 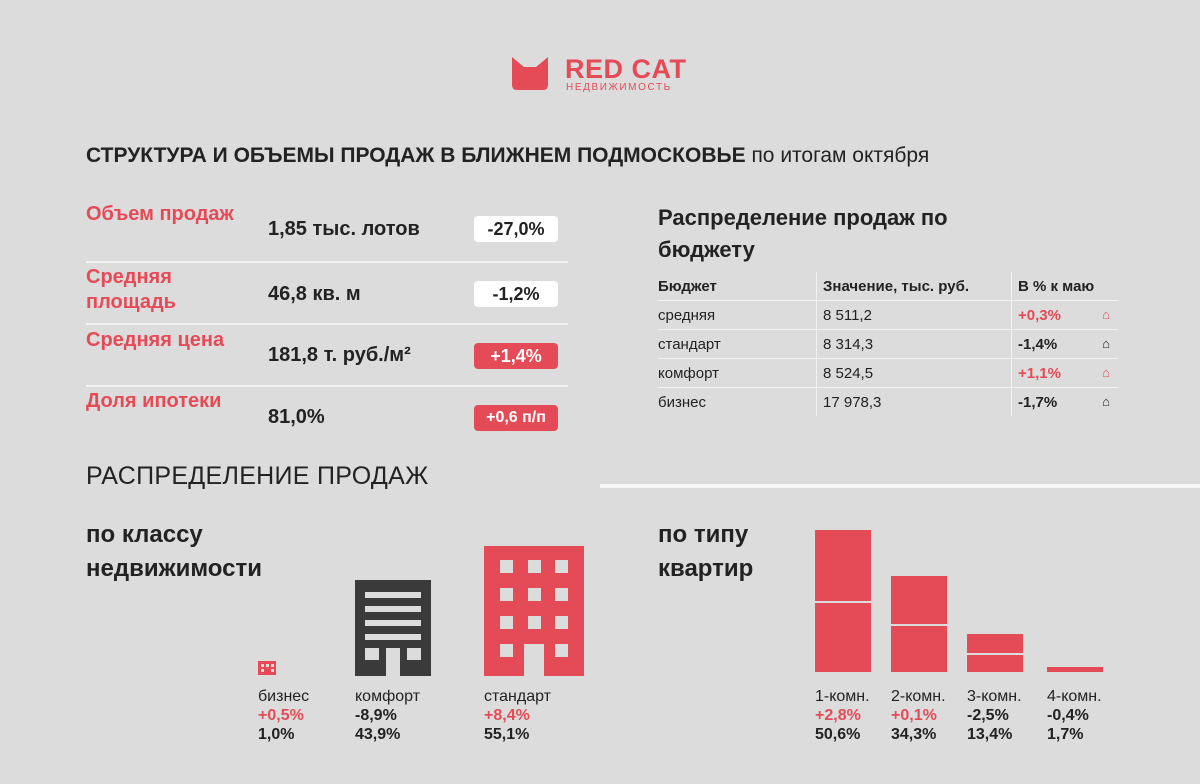 What do you see at coordinates (1039, 315) in the screenshot?
I see `budget-change: +0,3%` at bounding box center [1039, 315].